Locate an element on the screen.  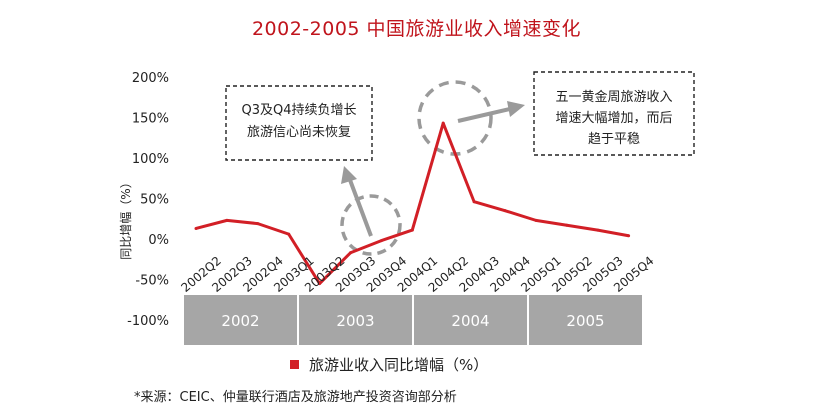
y-tick-label: -50% is located at coordinates (152, 281).